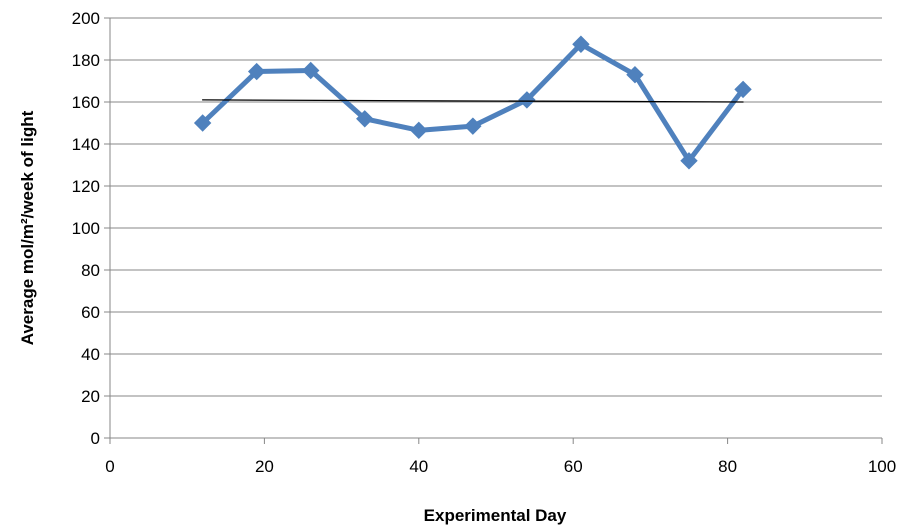  I want to click on y-axis-title: Average mol/m²/week of light, so click(27, 227).